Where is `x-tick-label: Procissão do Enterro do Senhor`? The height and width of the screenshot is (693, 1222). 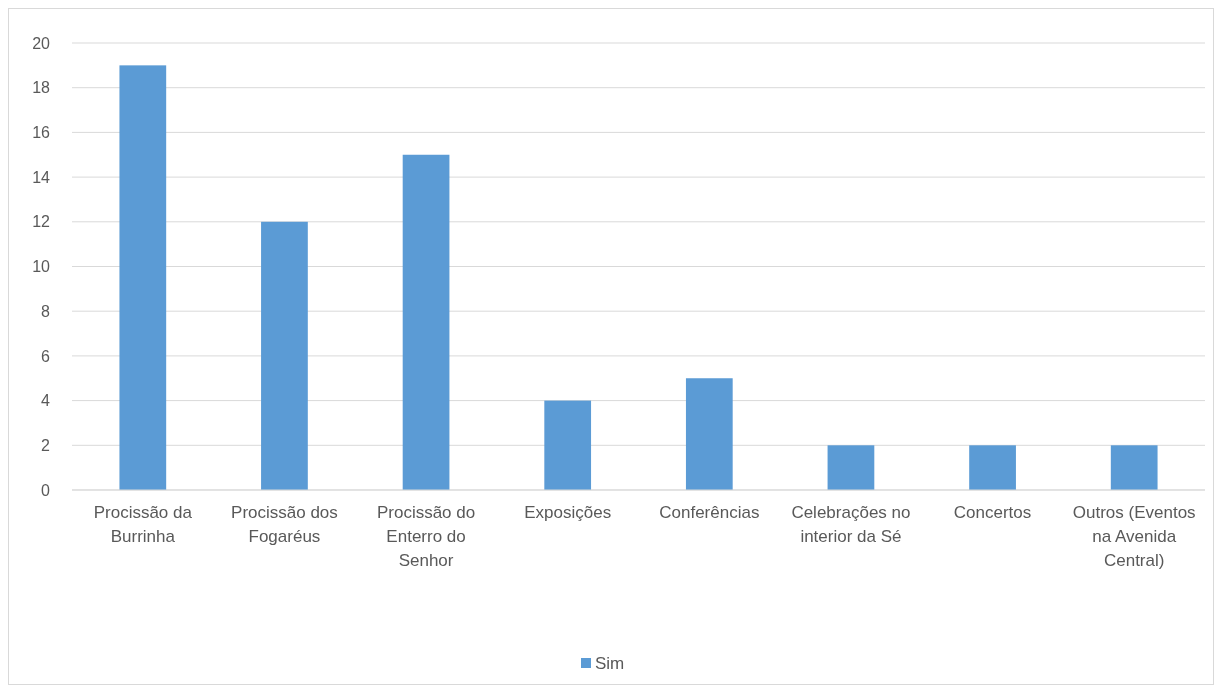
x-tick-label: Procissão do Enterro do Senhor is located at coordinates (426, 536).